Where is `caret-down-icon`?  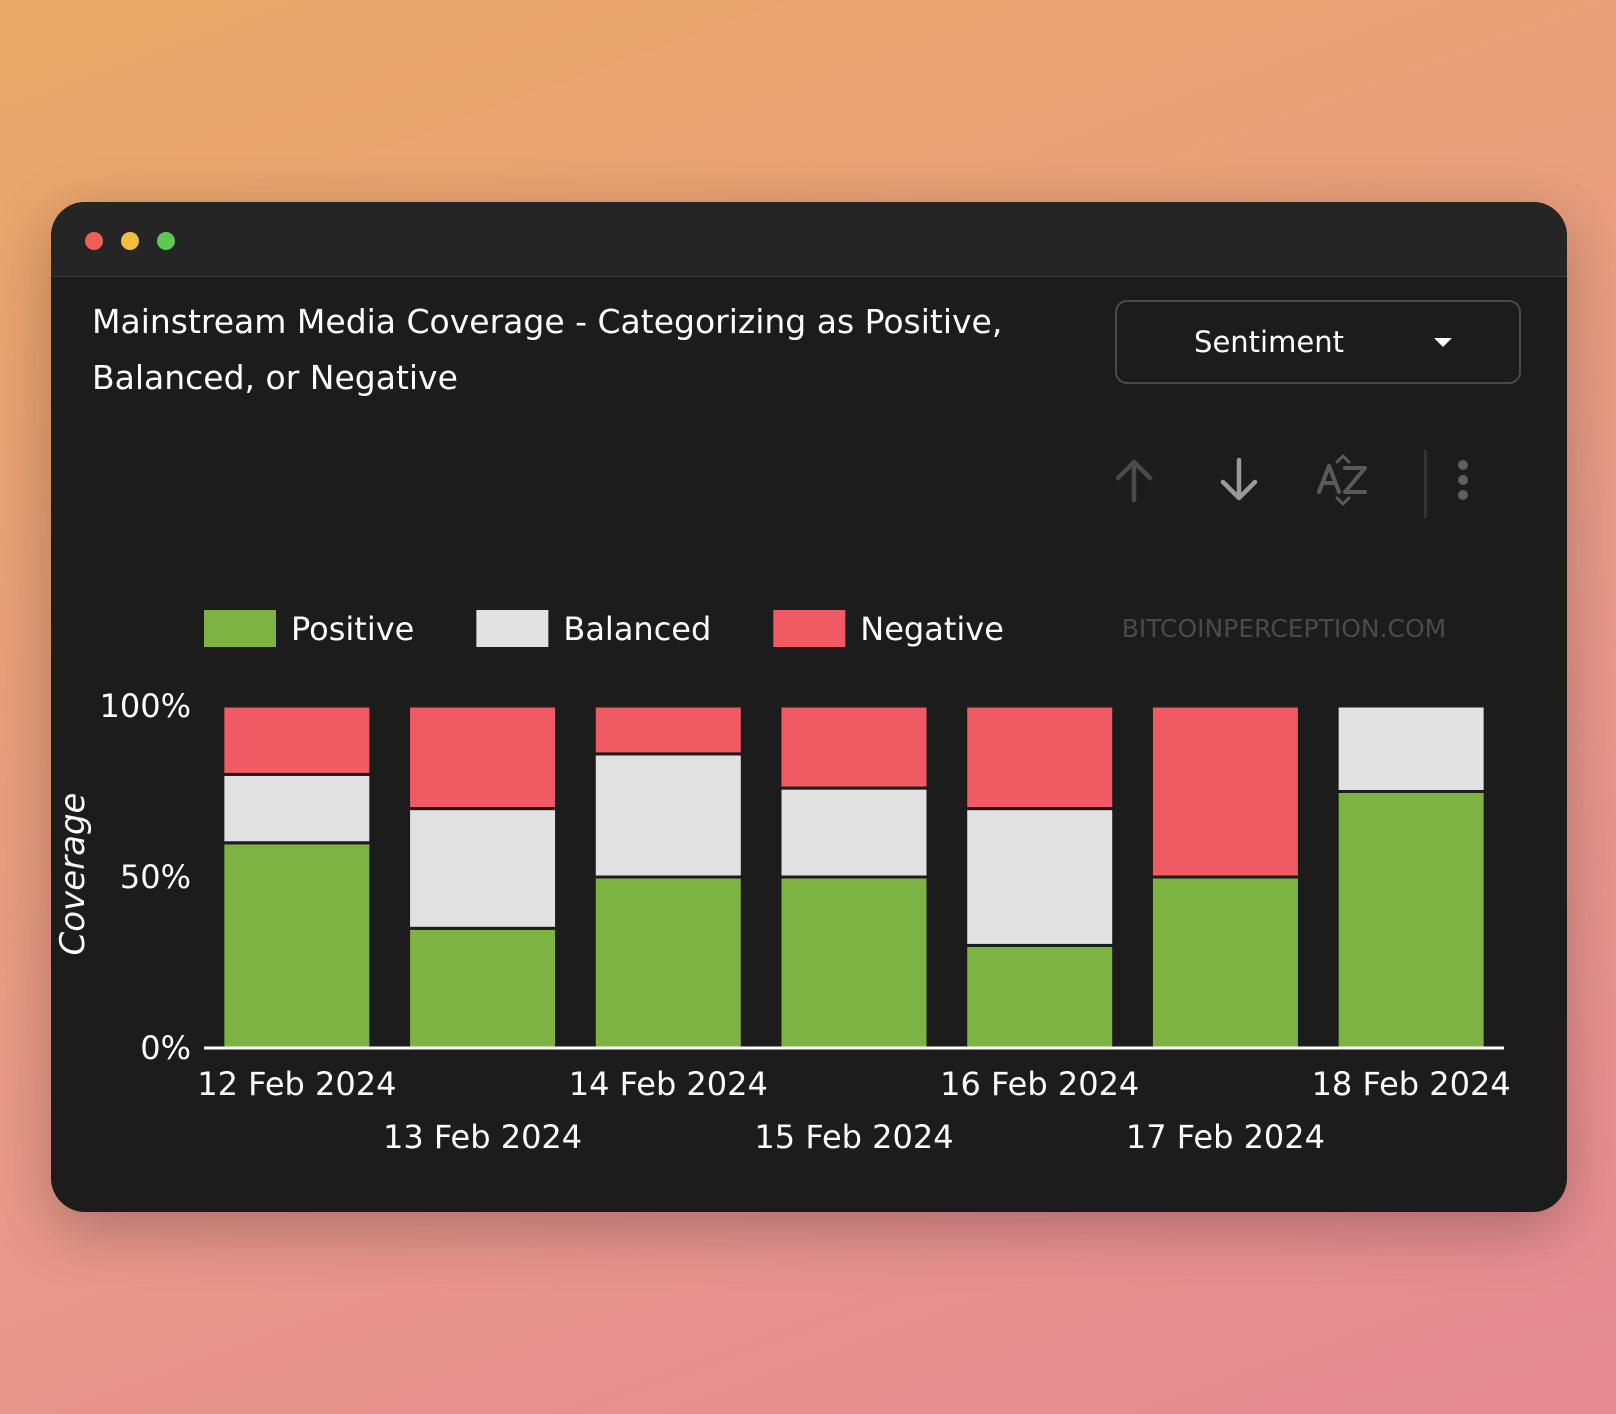
caret-down-icon is located at coordinates (1443, 342).